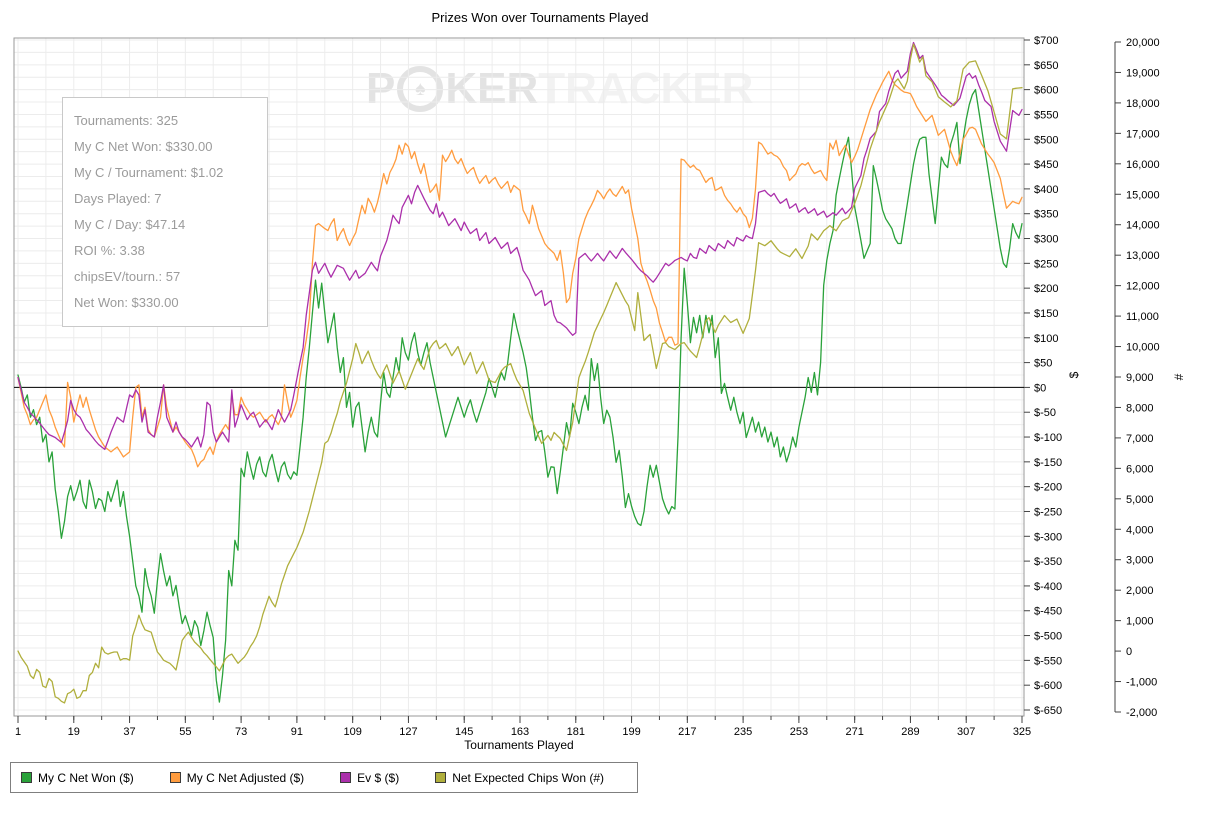  Describe the element at coordinates (1179, 376) in the screenshot. I see `hash-axis-title: #` at that location.